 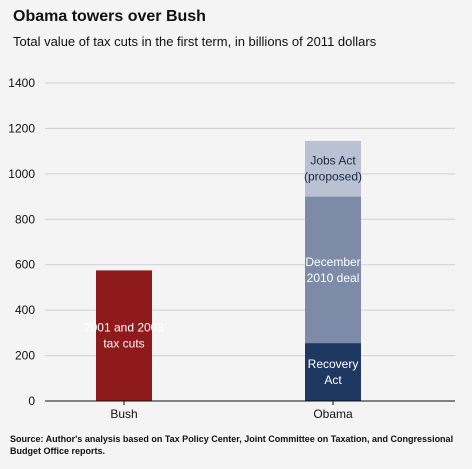 What do you see at coordinates (25, 356) in the screenshot?
I see `y-tick-label-200: 200` at bounding box center [25, 356].